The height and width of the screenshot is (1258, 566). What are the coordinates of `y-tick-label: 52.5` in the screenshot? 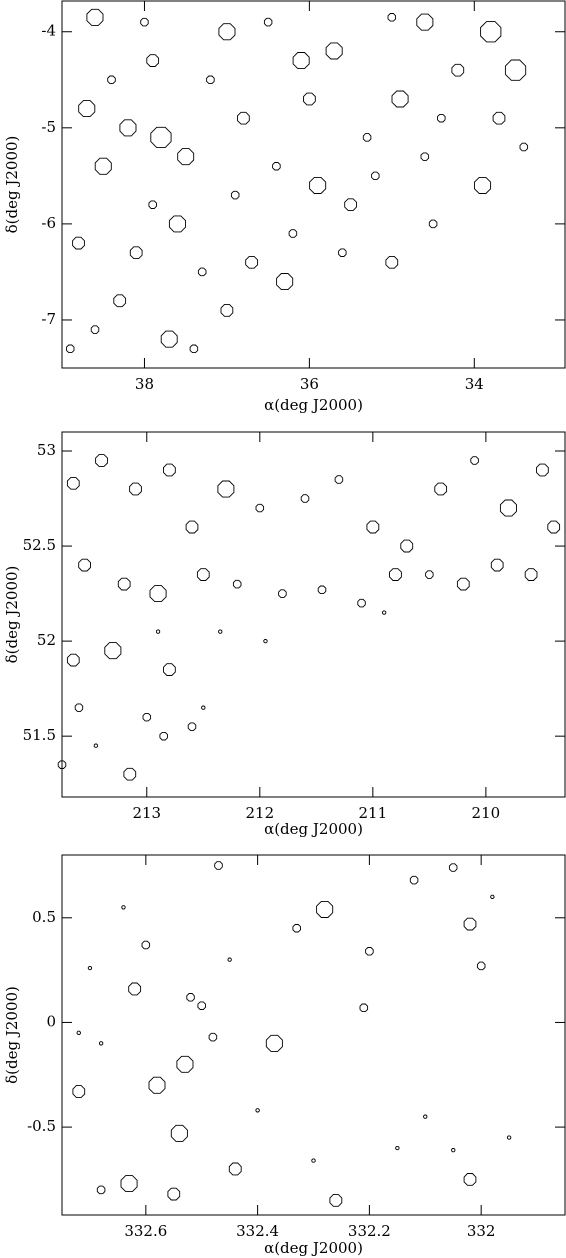 It's located at (39, 545).